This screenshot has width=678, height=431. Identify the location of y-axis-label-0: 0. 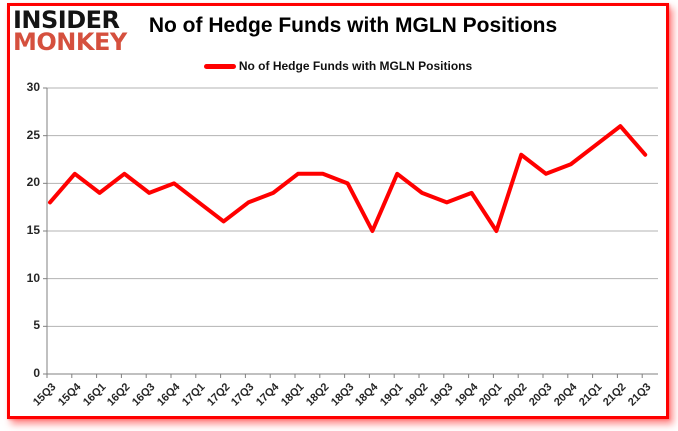
(36, 373).